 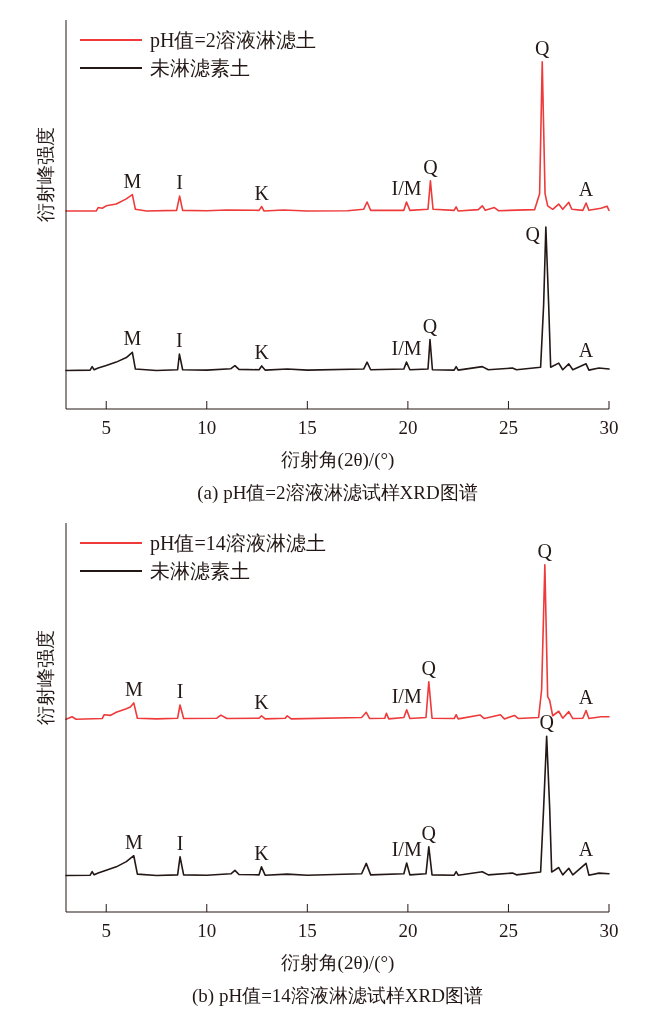 What do you see at coordinates (233, 40) in the screenshot?
I see `legend-label: pH值=2溶液淋滤土` at bounding box center [233, 40].